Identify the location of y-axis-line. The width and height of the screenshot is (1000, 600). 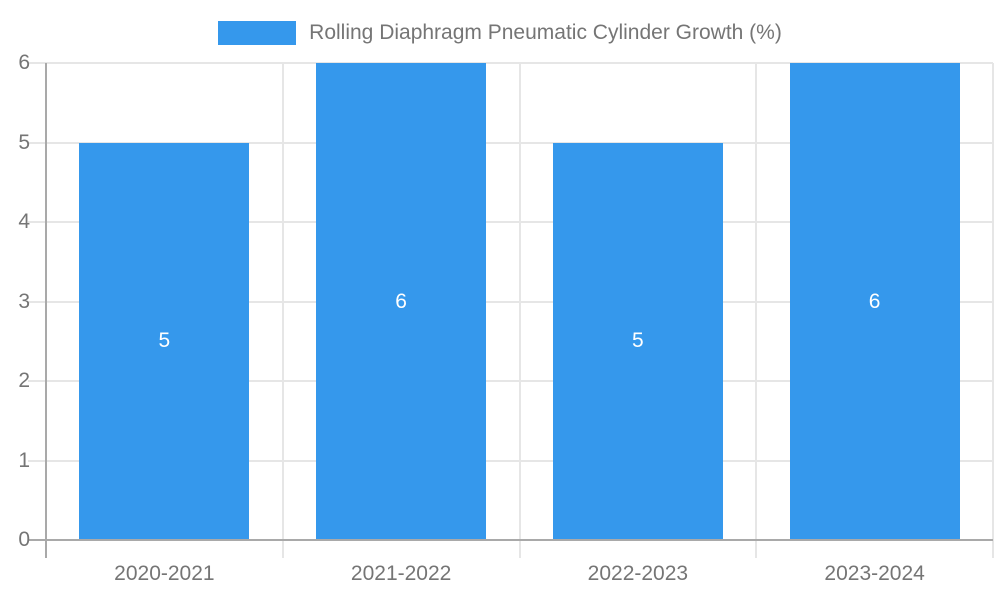
(46, 310).